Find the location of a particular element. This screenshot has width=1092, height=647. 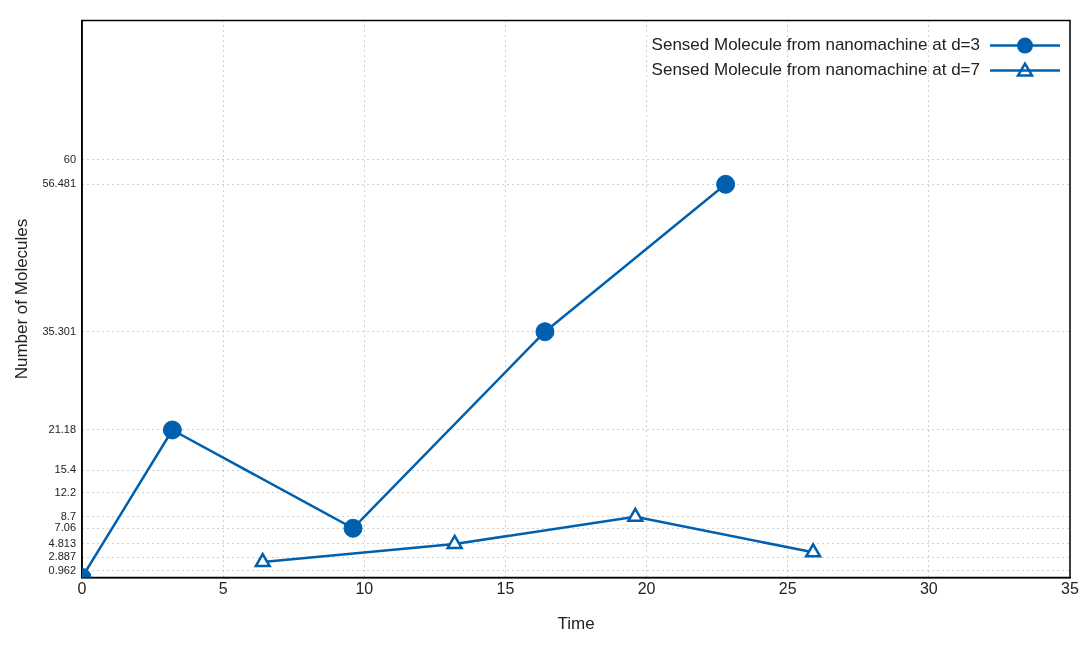

y-tick-label: 0.962 is located at coordinates (62, 569).